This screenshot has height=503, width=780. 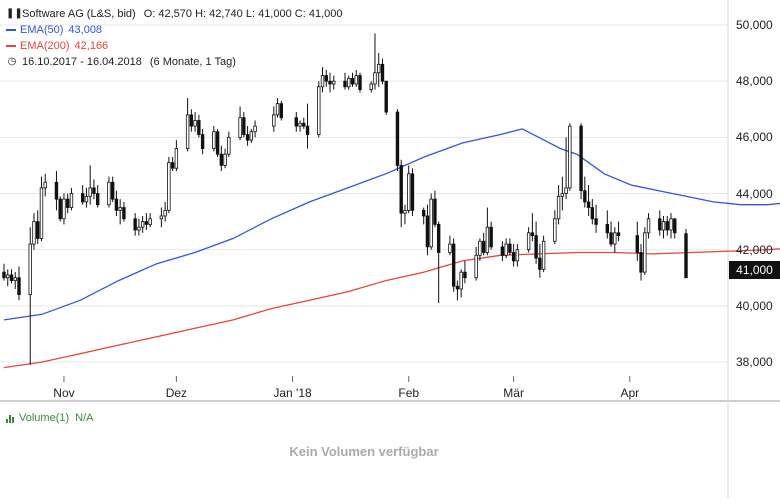 I want to click on legend-ema200: EMA(200) 42,166, so click(x=174, y=46).